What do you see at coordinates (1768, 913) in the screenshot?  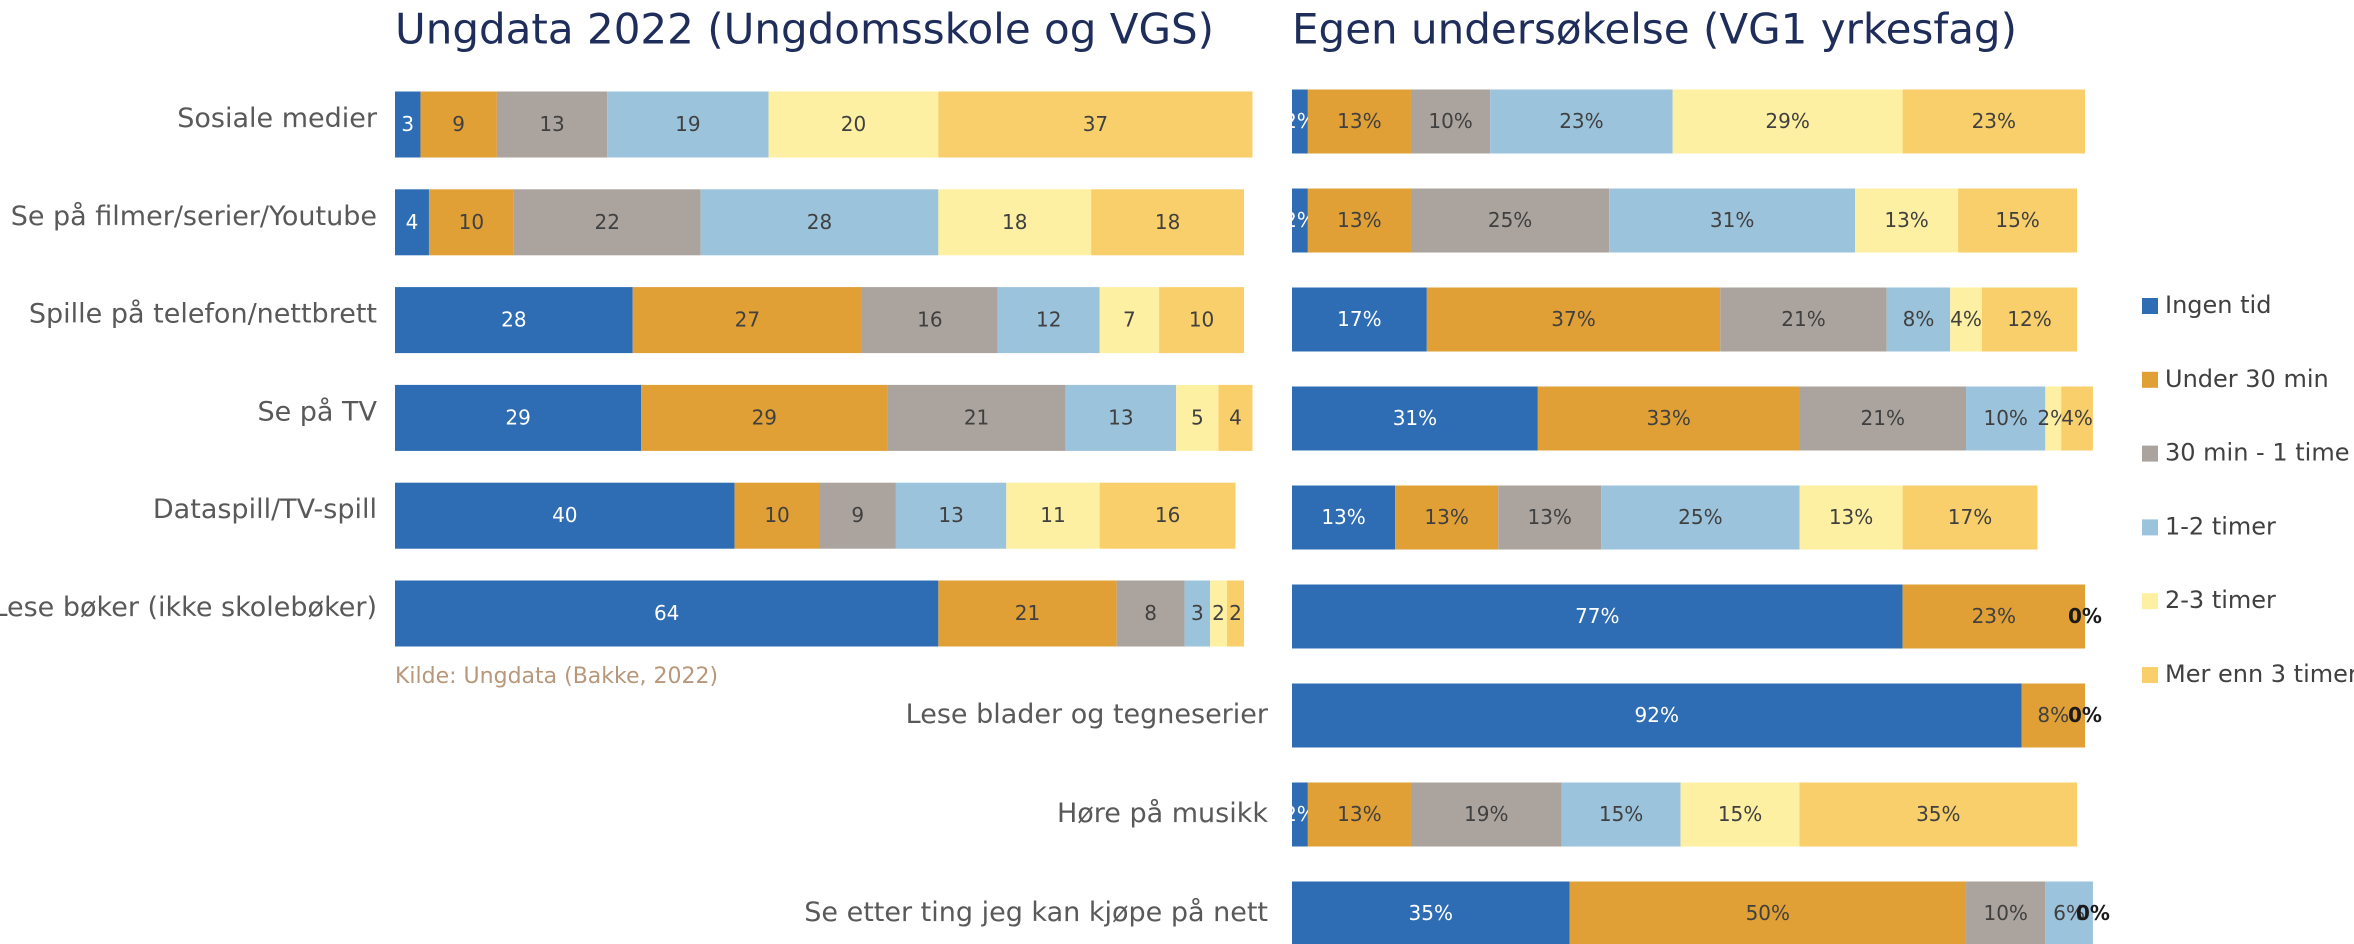 I see `data-label: 50%` at bounding box center [1768, 913].